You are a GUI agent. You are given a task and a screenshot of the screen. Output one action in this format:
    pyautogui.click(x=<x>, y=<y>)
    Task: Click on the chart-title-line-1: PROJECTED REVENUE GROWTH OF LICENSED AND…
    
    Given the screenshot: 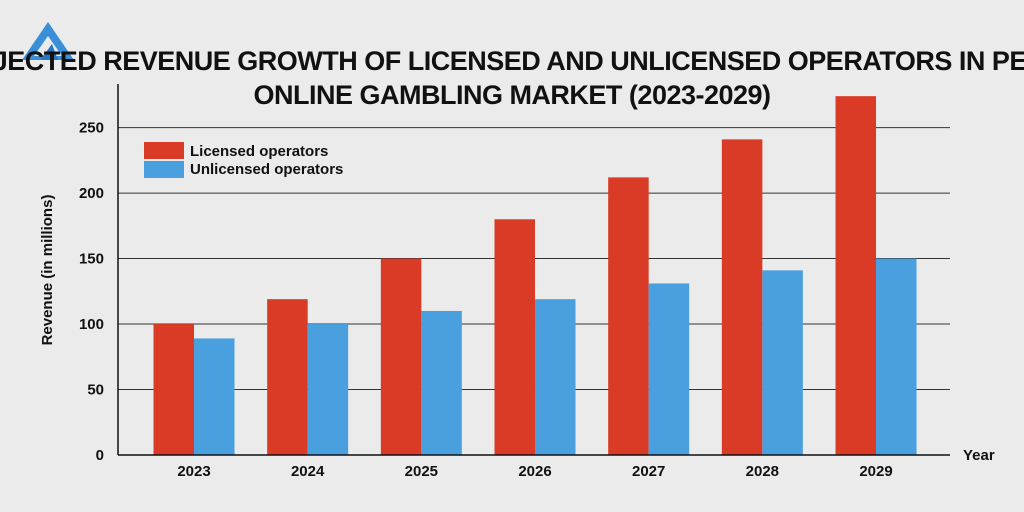 What is the action you would take?
    pyautogui.click(x=512, y=61)
    